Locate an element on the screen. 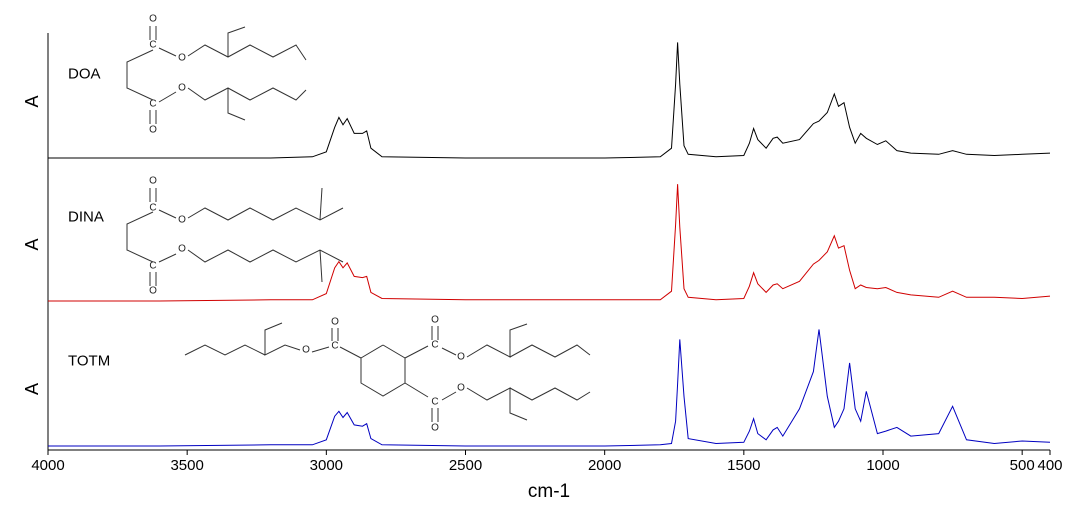 The height and width of the screenshot is (516, 1083). structure-totm: O C O O C O O C O is located at coordinates (387, 374).